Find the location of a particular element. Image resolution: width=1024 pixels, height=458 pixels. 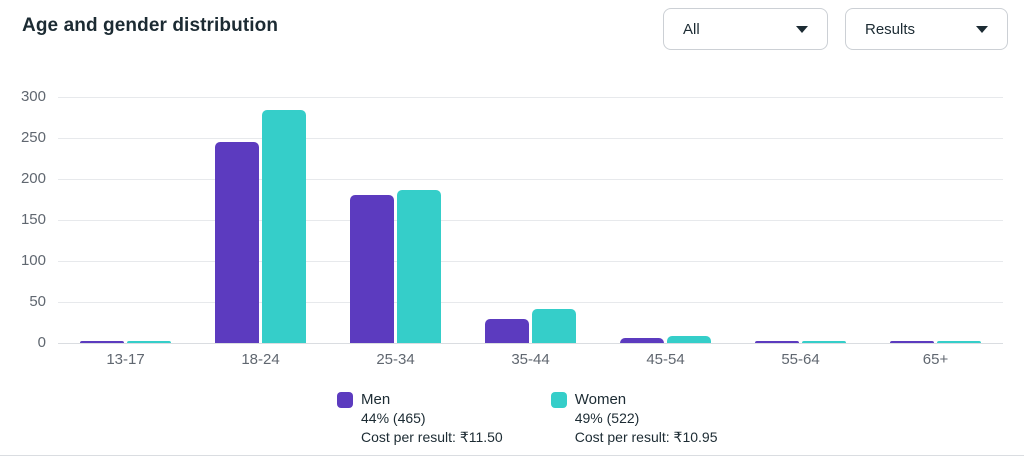

legend-women-cost: Cost per result: ₹10.95 is located at coordinates (646, 437).